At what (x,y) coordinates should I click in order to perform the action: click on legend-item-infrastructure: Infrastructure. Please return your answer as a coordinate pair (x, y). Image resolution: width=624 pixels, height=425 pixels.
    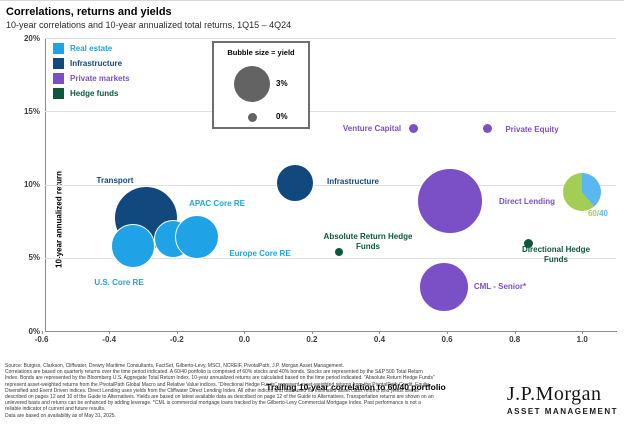
    Looking at the image, I should click on (91, 63).